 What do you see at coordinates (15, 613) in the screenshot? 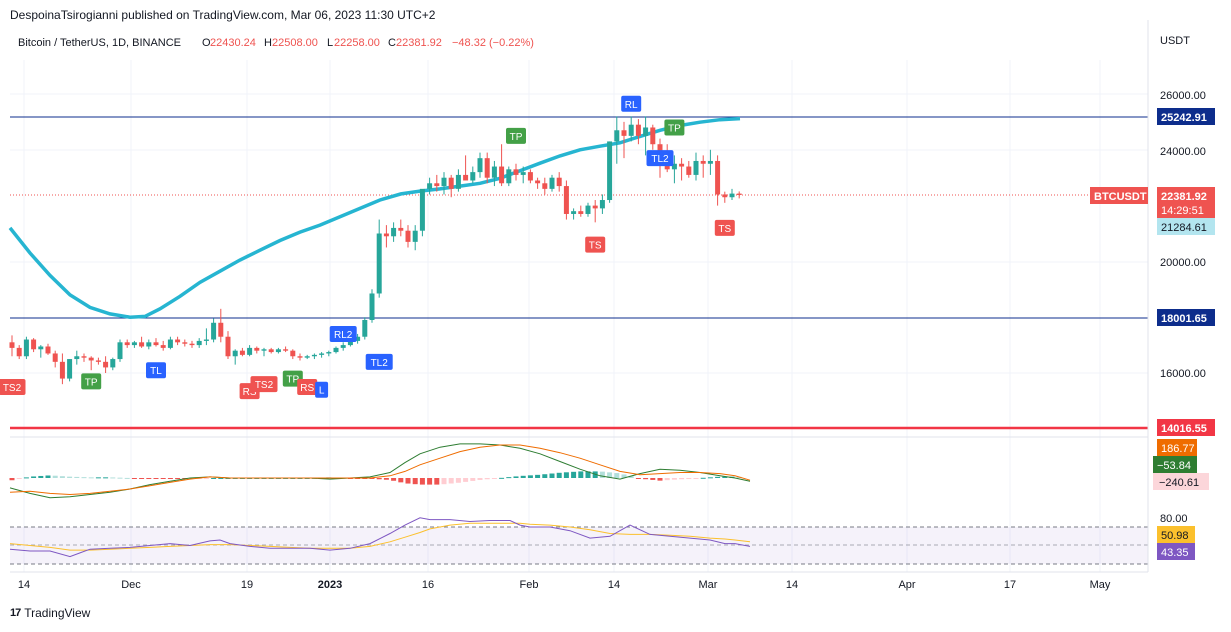
I see `tradingview-logo-icon: 17` at bounding box center [15, 613].